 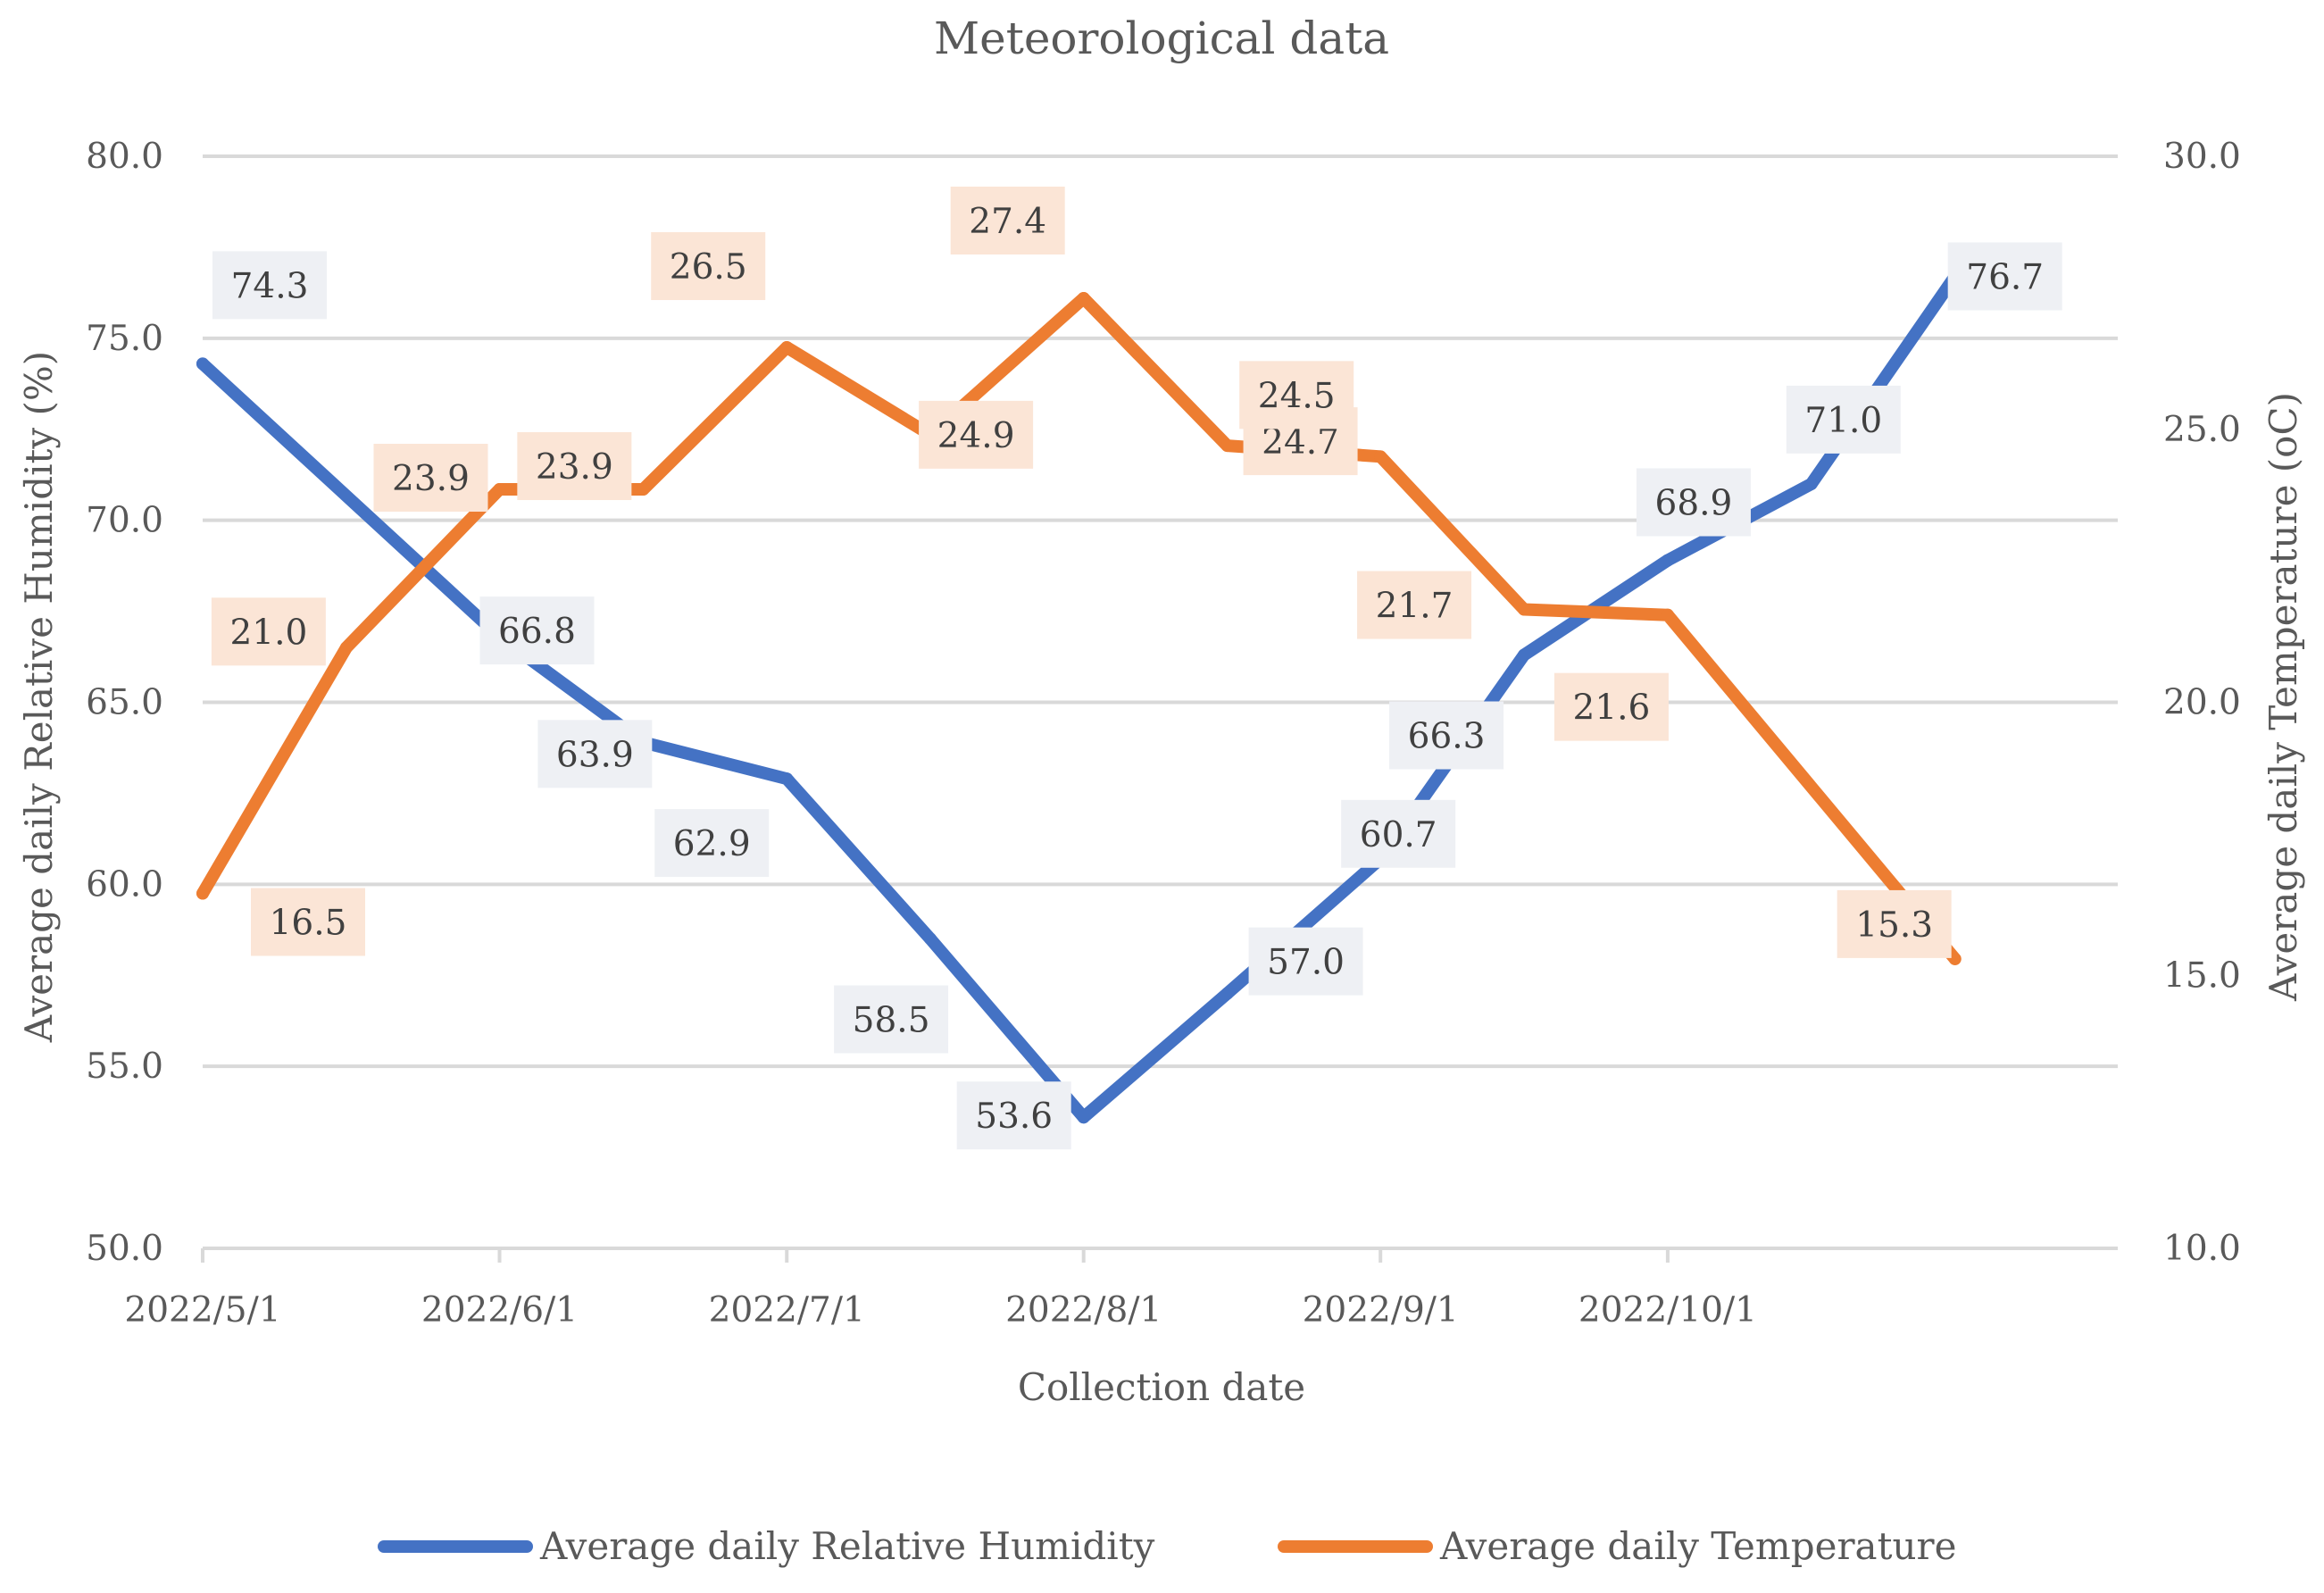 I want to click on legend-label-temperature: Average daily Temperature, so click(x=1697, y=1546).